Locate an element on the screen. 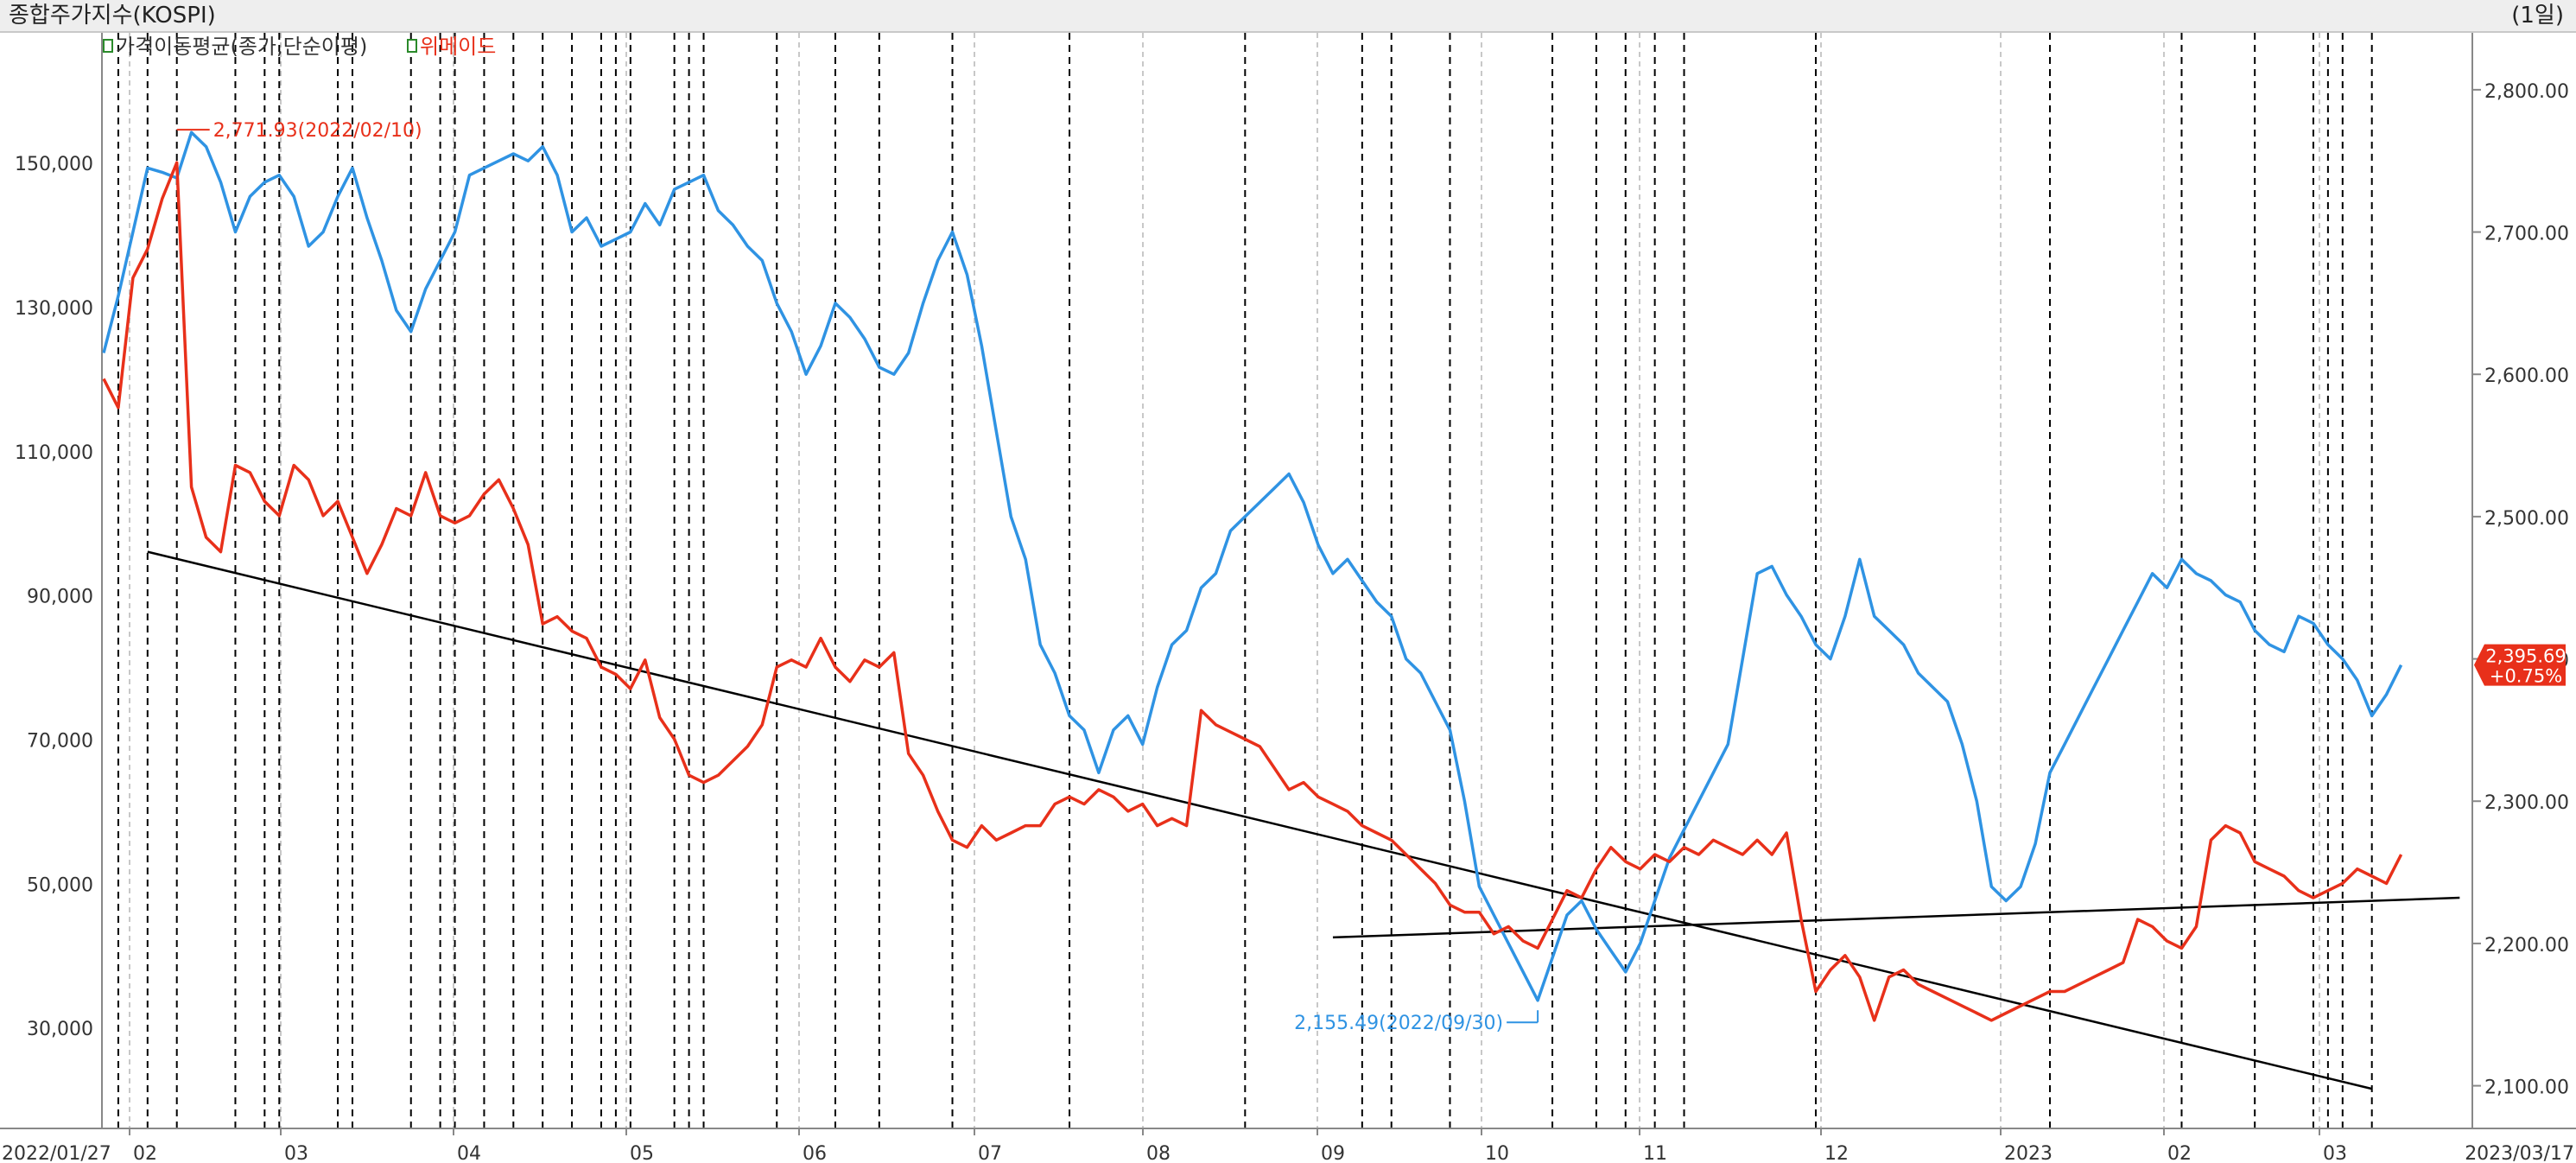 The image size is (2576, 1163). left-axis-tick-label: 150,000 is located at coordinates (54, 165).